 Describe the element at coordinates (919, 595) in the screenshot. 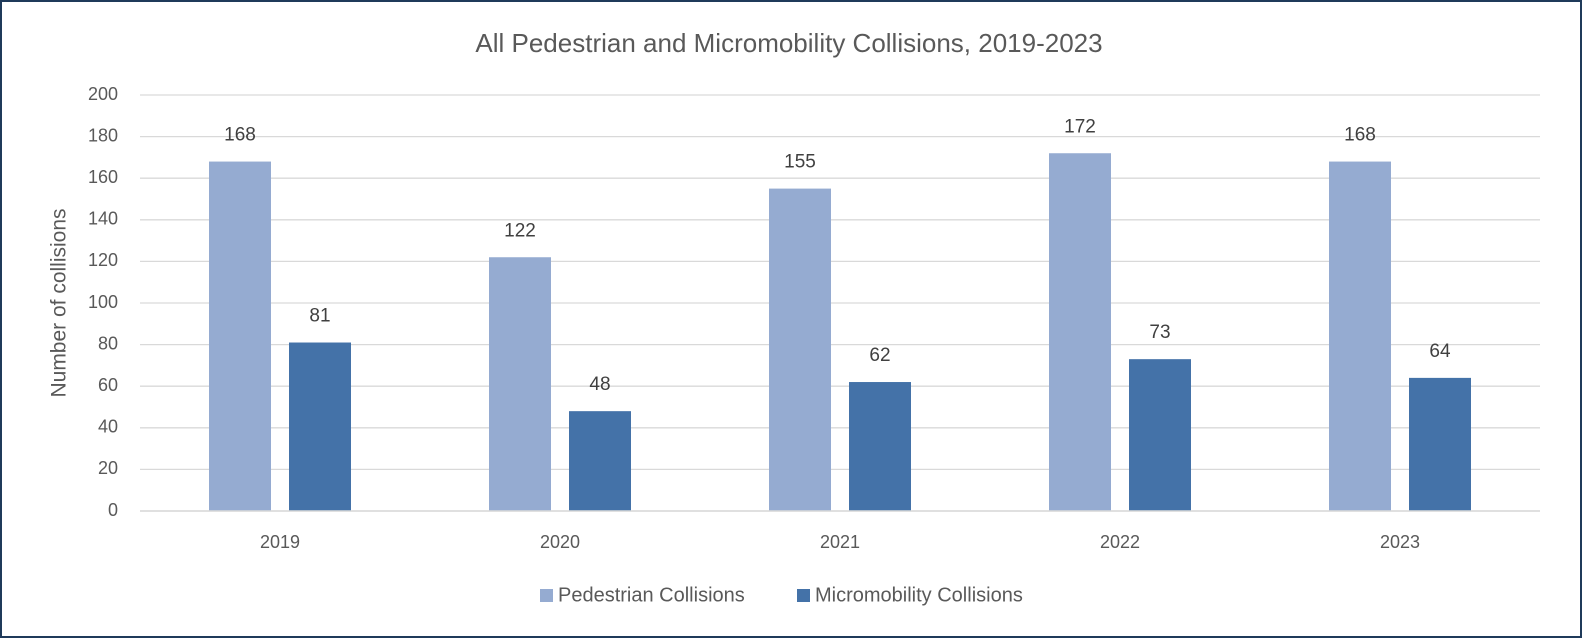

I see `legend-label: Micromobility Collisions` at that location.